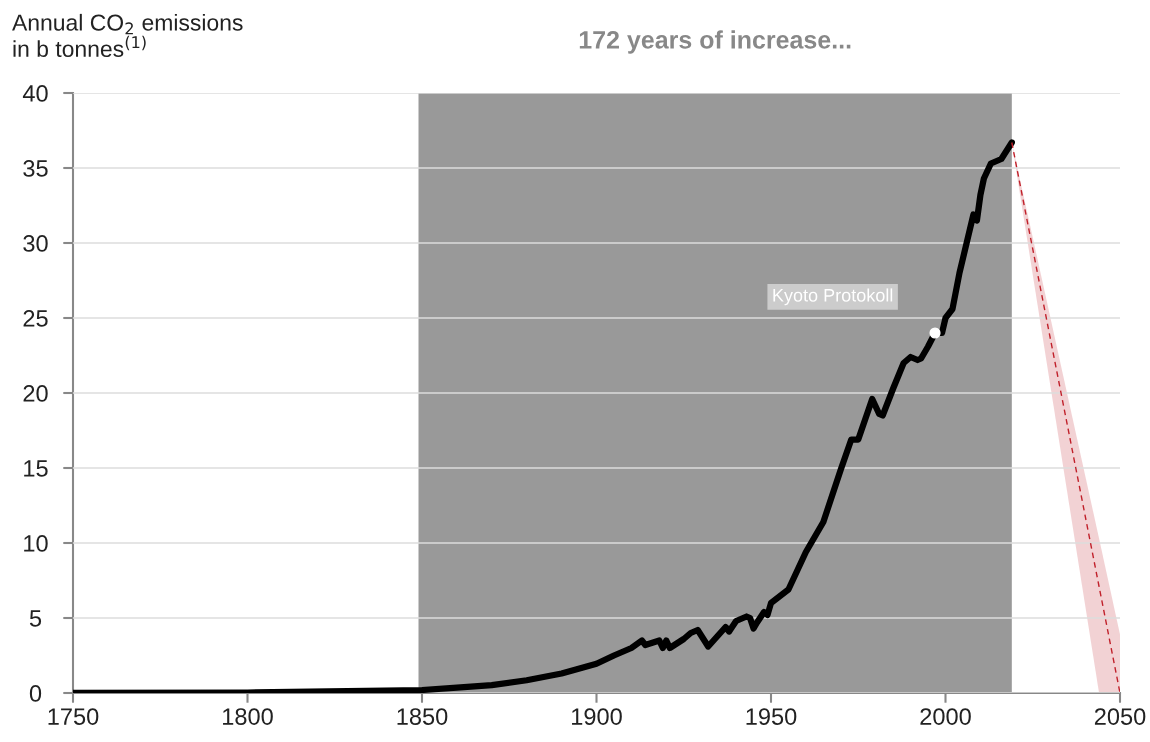 This screenshot has width=1150, height=742. I want to click on y-tick-label: 35, so click(35, 168).